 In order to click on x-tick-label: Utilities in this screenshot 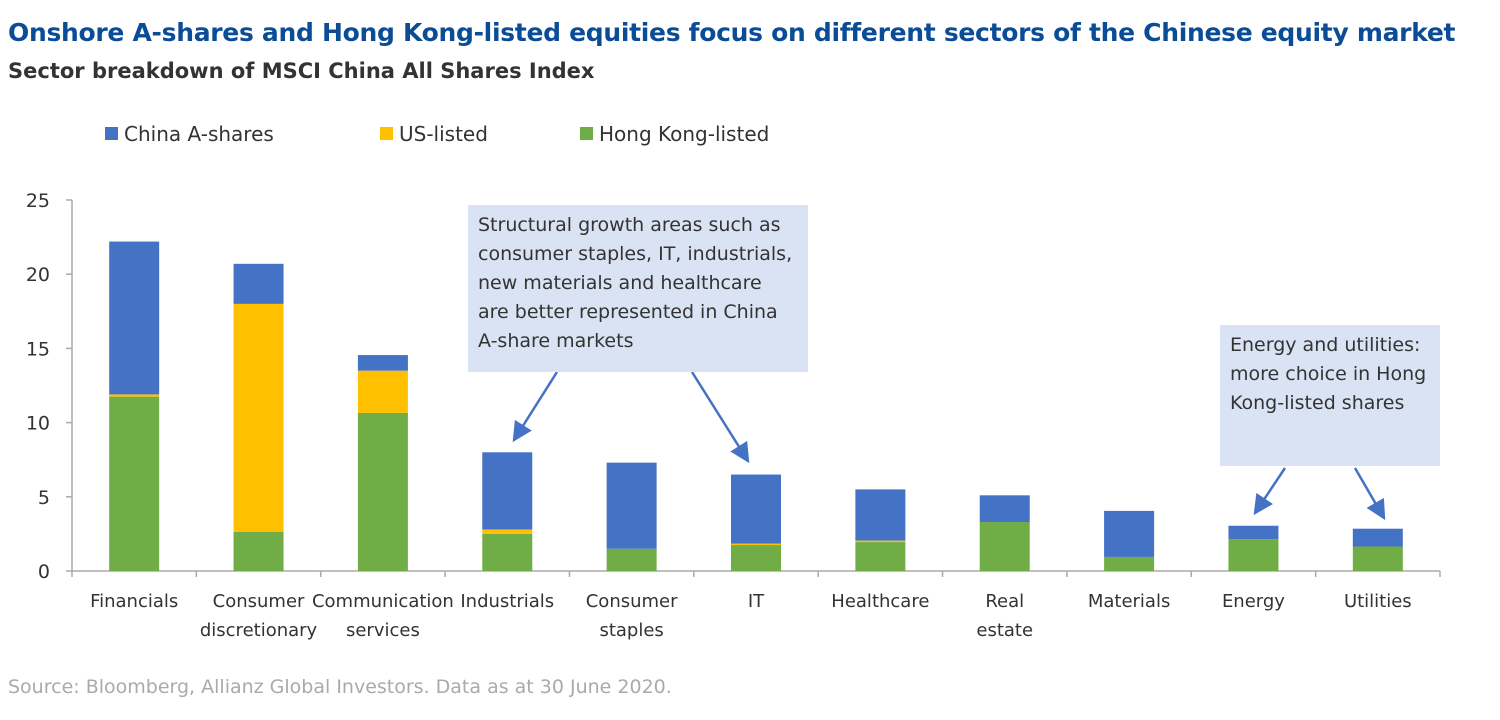, I will do `click(1378, 601)`.